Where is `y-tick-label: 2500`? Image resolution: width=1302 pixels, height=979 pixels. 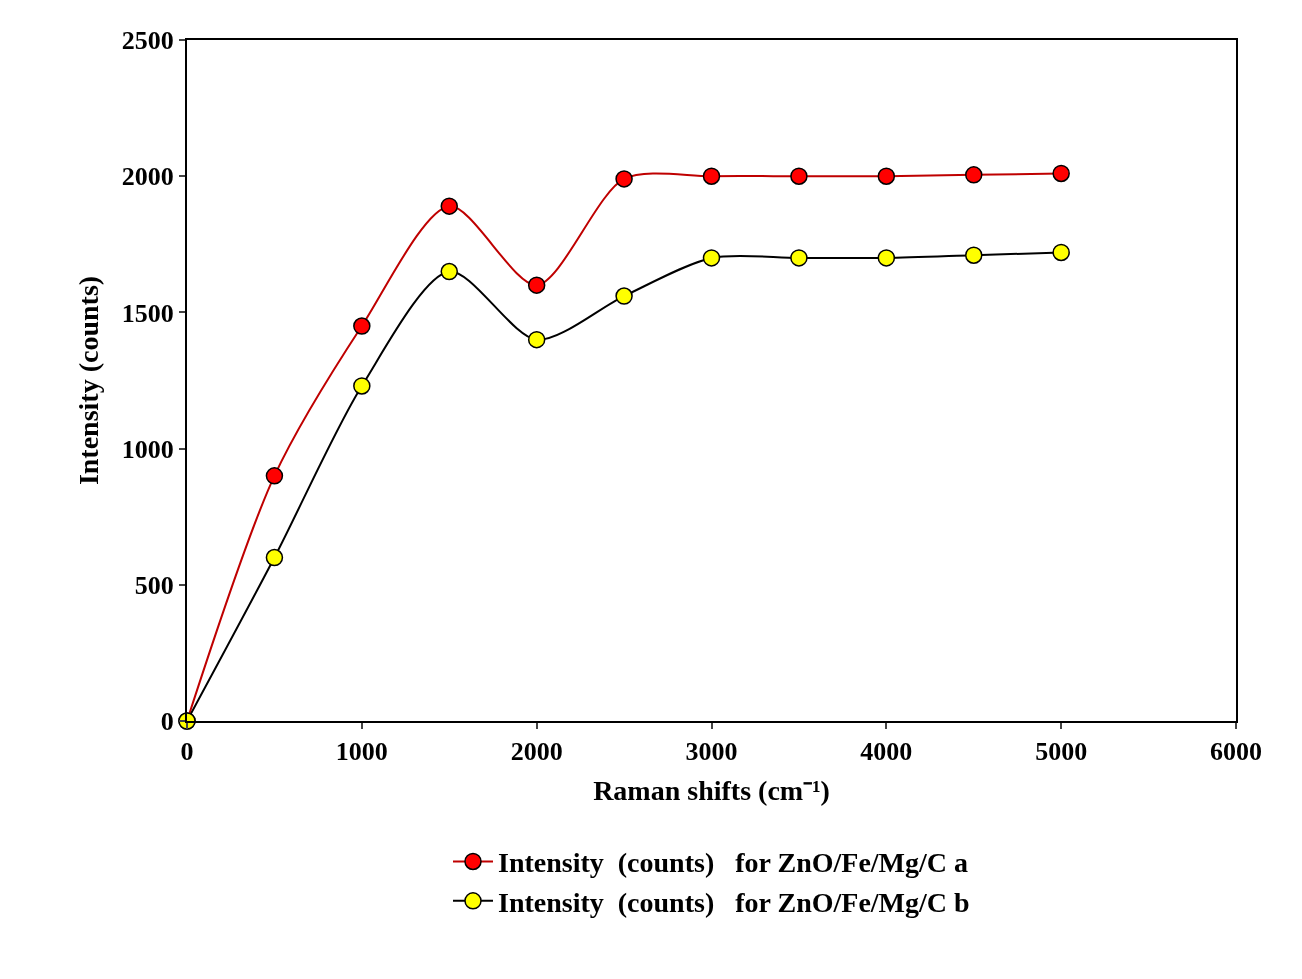 y-tick-label: 2500 is located at coordinates (147, 41).